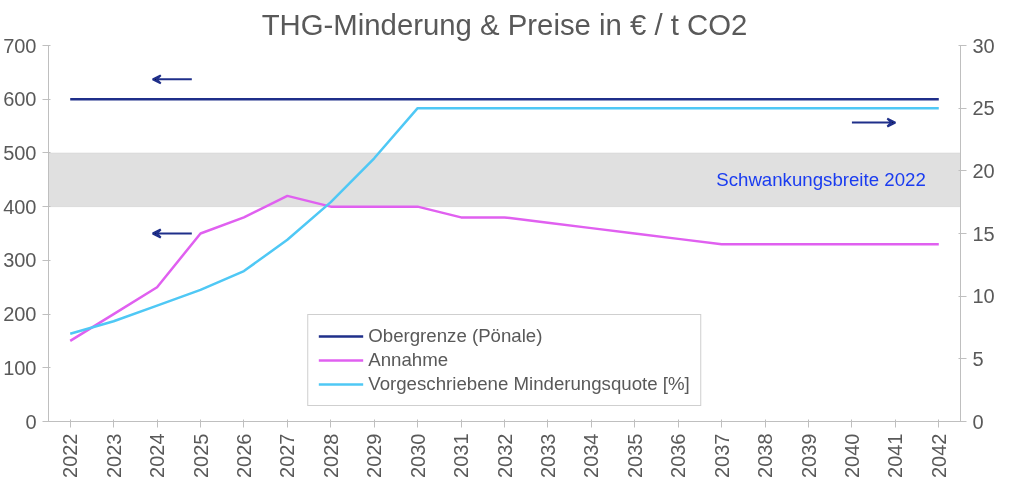  I want to click on x-tick-label: 2040, so click(851, 455).